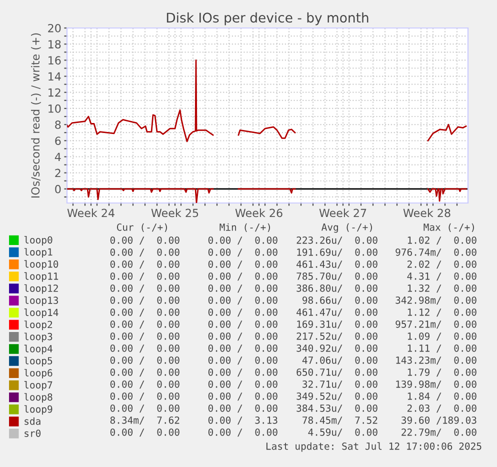 The height and width of the screenshot is (467, 497). What do you see at coordinates (243, 420) in the screenshot?
I see `text: 0.00 / 3.13` at bounding box center [243, 420].